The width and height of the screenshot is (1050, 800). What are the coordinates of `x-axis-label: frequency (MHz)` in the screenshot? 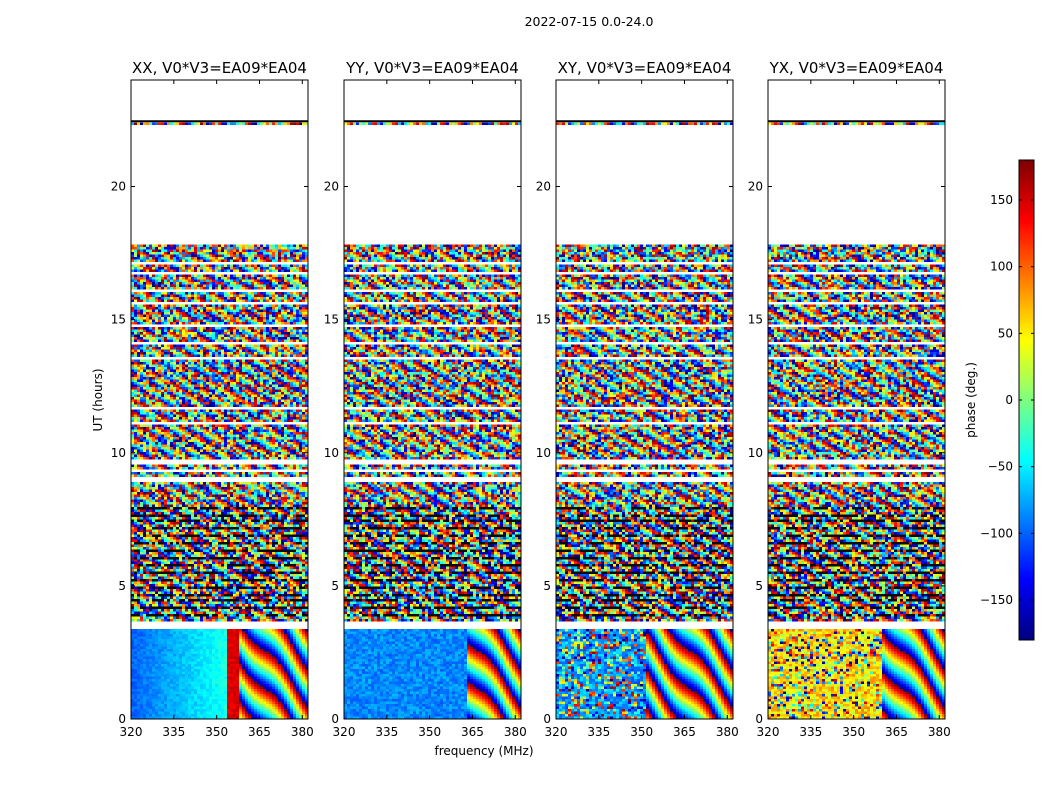 It's located at (483, 751).